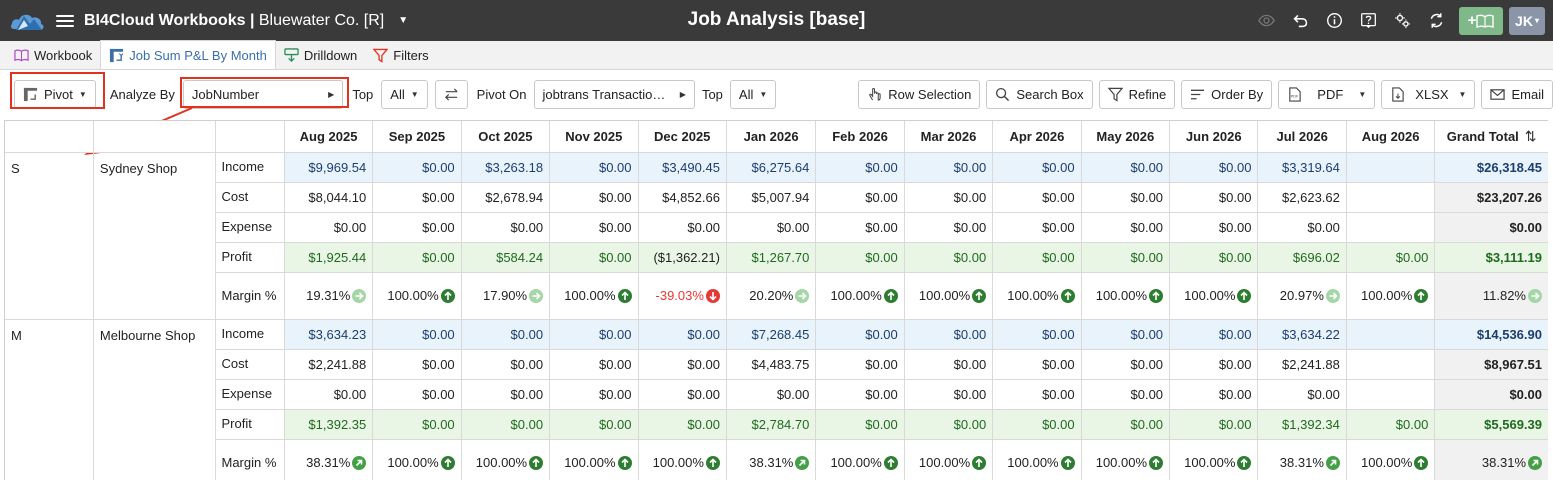 Image resolution: width=1553 pixels, height=480 pixels. Describe the element at coordinates (320, 55) in the screenshot. I see `tab-drilldown: Drilldown` at that location.